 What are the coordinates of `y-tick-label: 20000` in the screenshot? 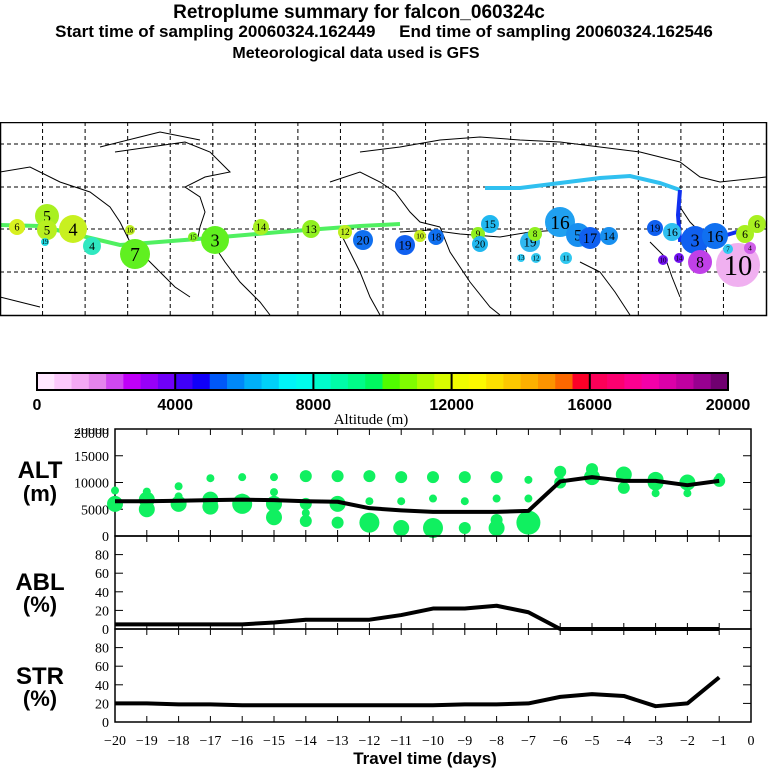 It's located at (91, 435).